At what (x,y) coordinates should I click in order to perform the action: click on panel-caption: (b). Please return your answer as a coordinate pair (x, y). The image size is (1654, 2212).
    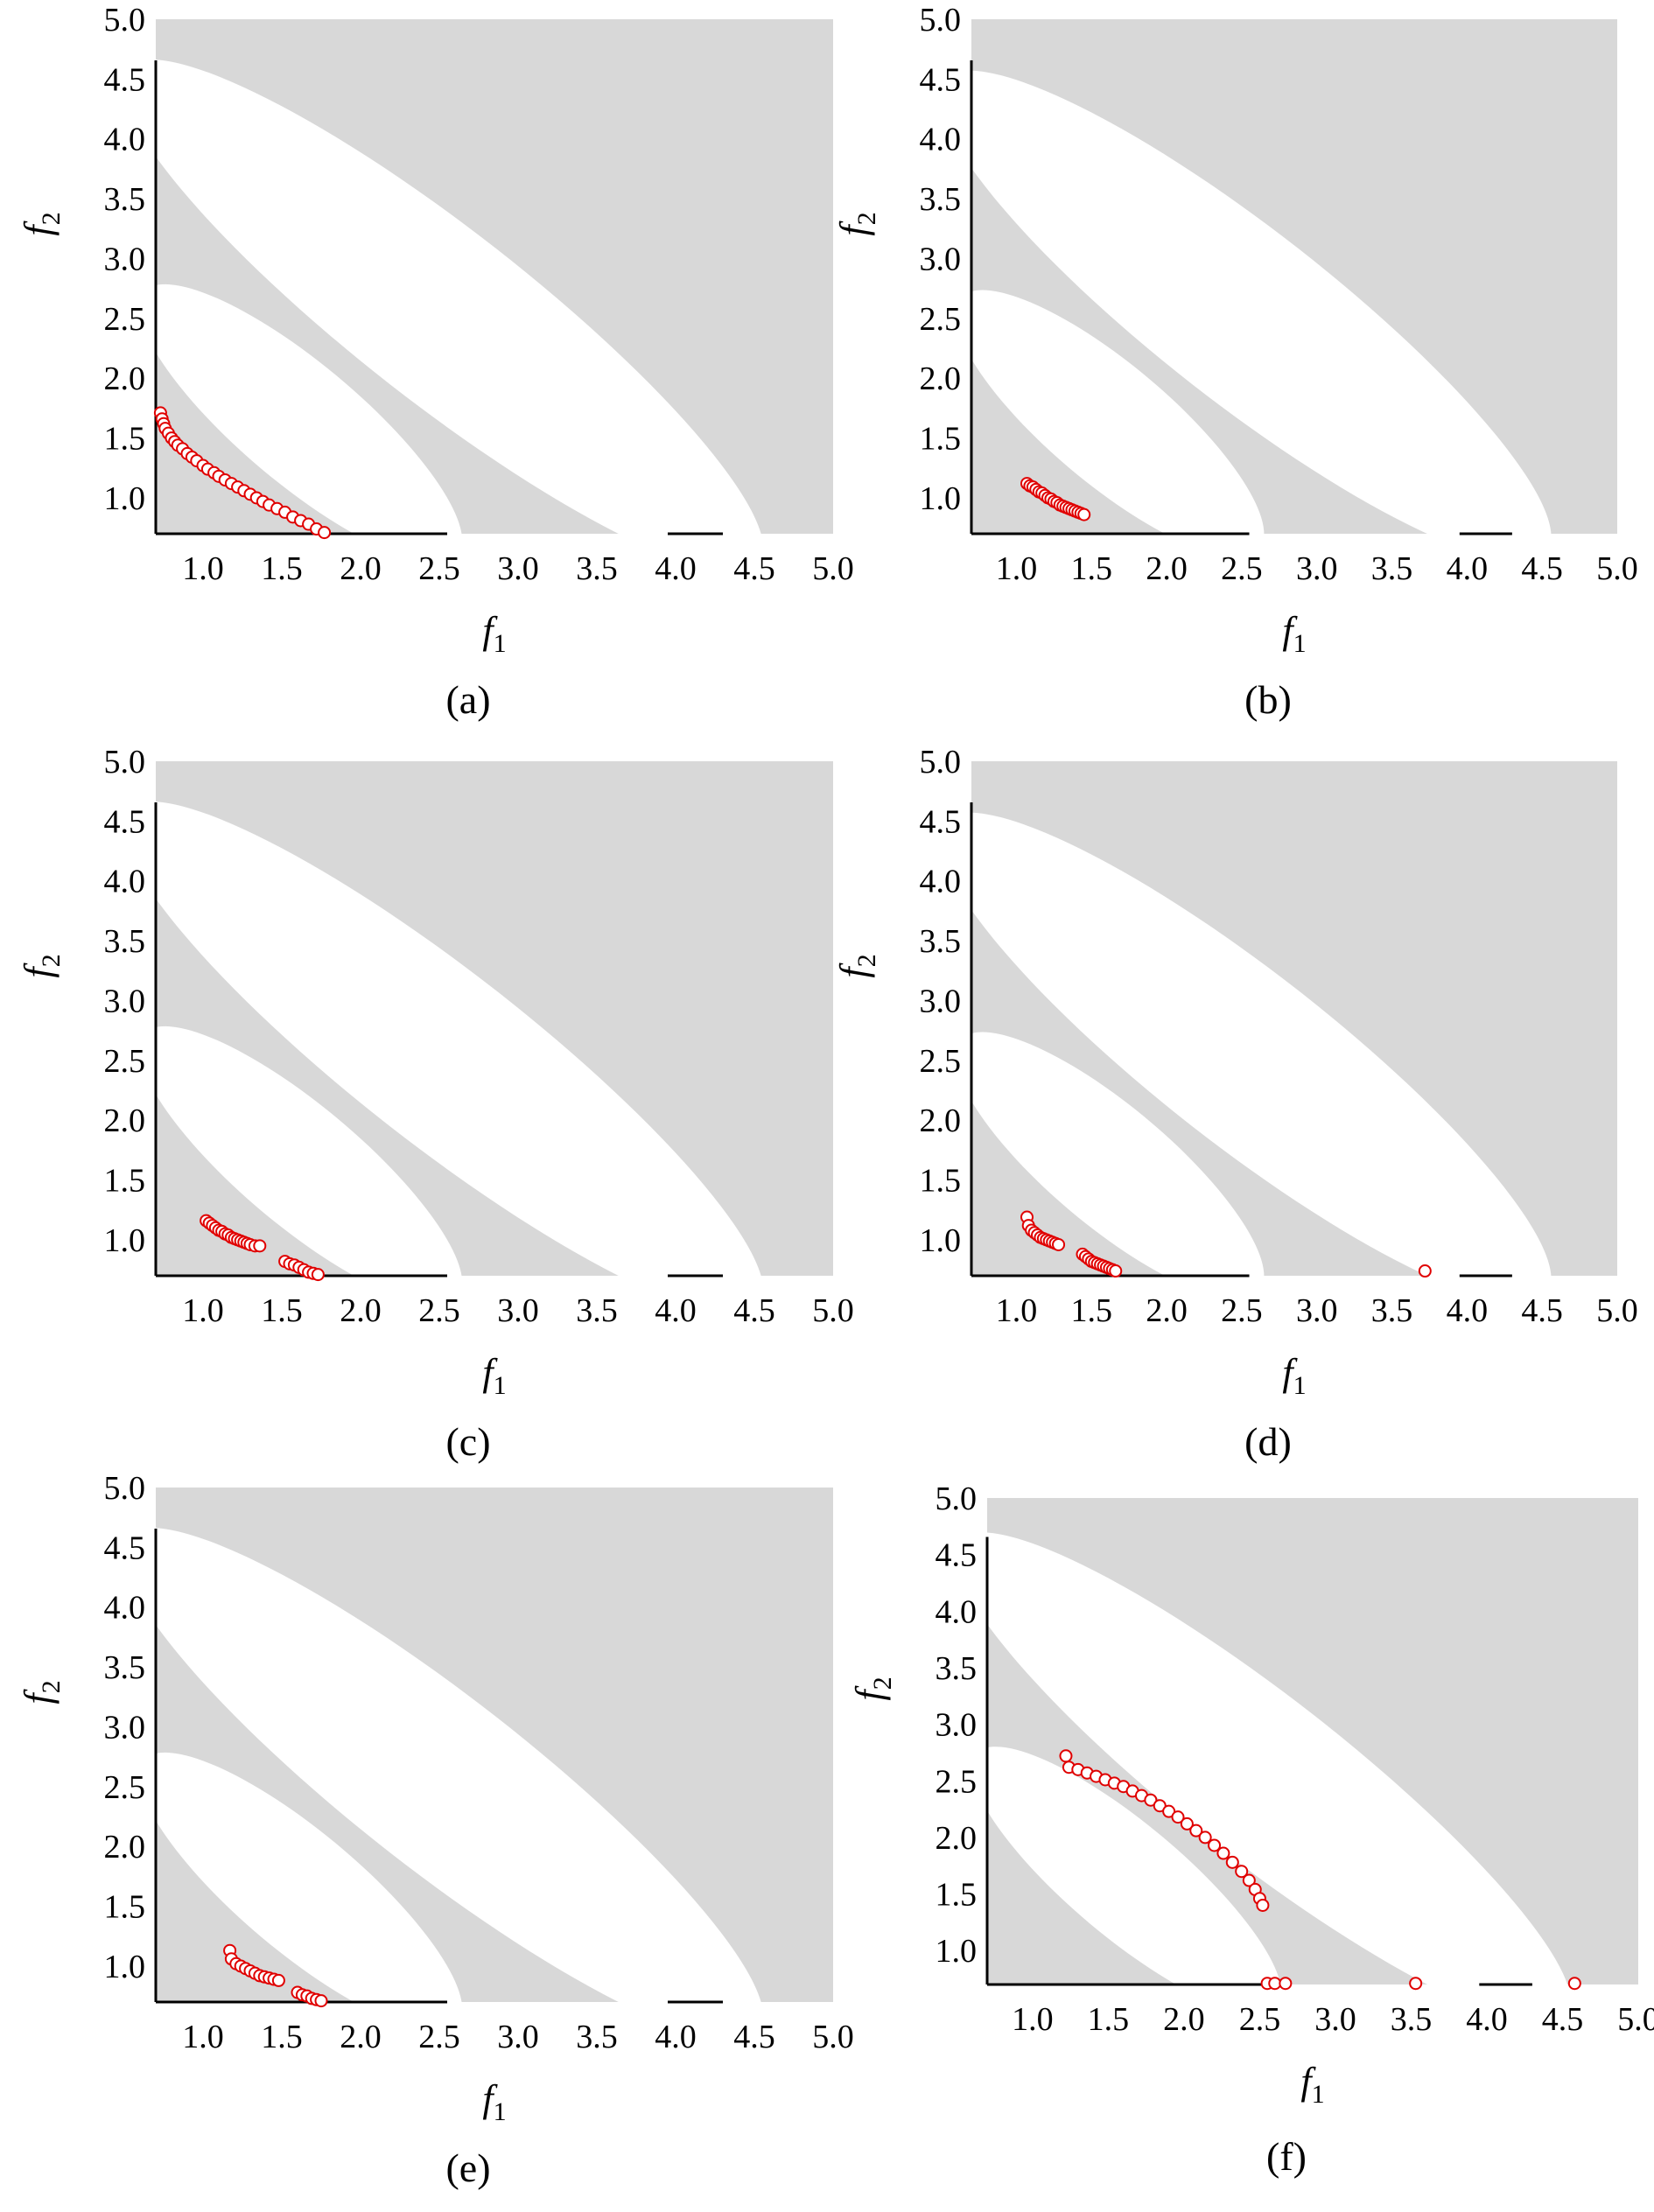
    Looking at the image, I should click on (1268, 699).